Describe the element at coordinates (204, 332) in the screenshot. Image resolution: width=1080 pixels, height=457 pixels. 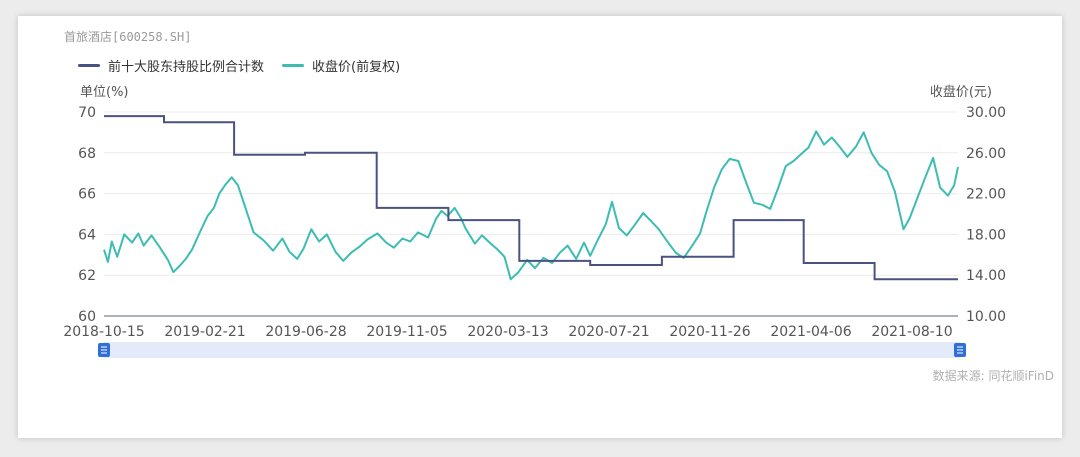
I see `x-tick-label: 2019-02-21` at that location.